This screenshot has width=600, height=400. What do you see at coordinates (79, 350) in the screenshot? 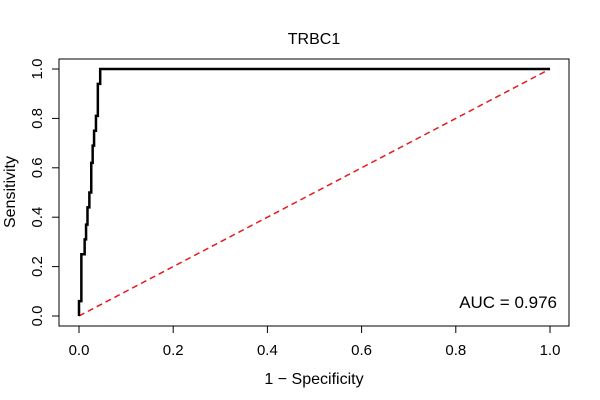
I see `x-tick-label: 0.0` at bounding box center [79, 350].